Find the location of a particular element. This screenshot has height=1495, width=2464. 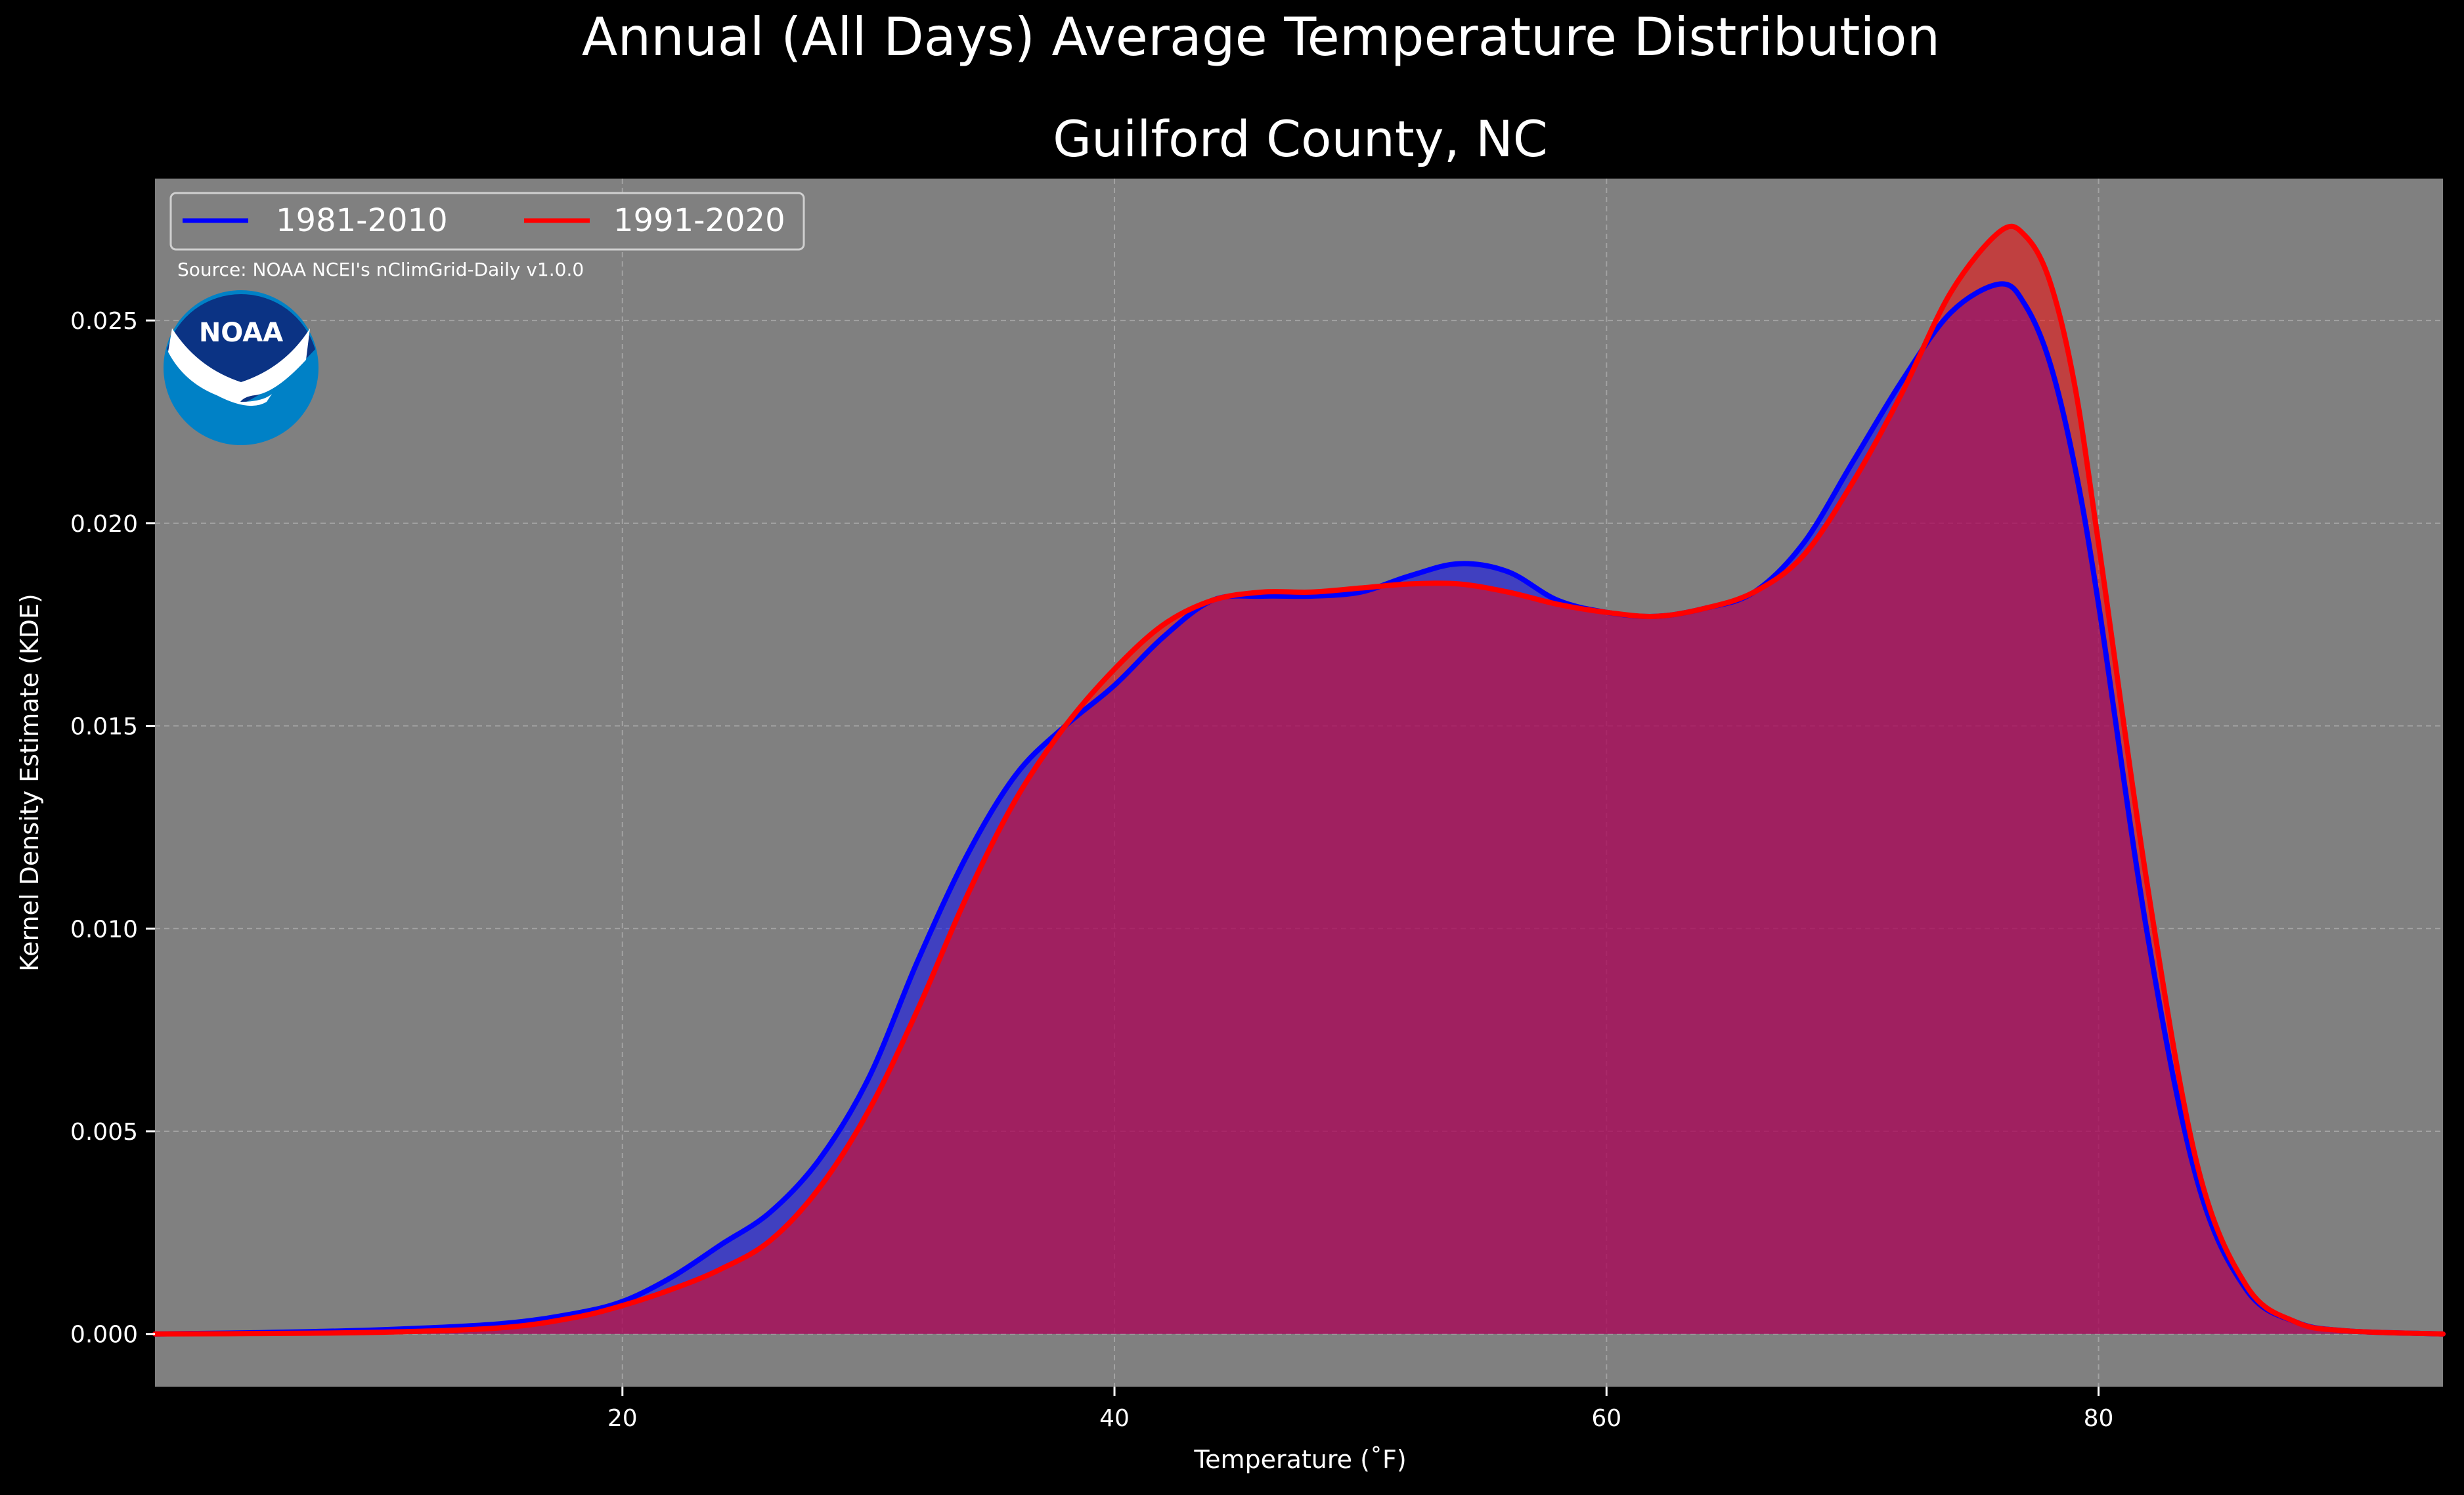

y-tick-label: 0.025 is located at coordinates (104, 321).